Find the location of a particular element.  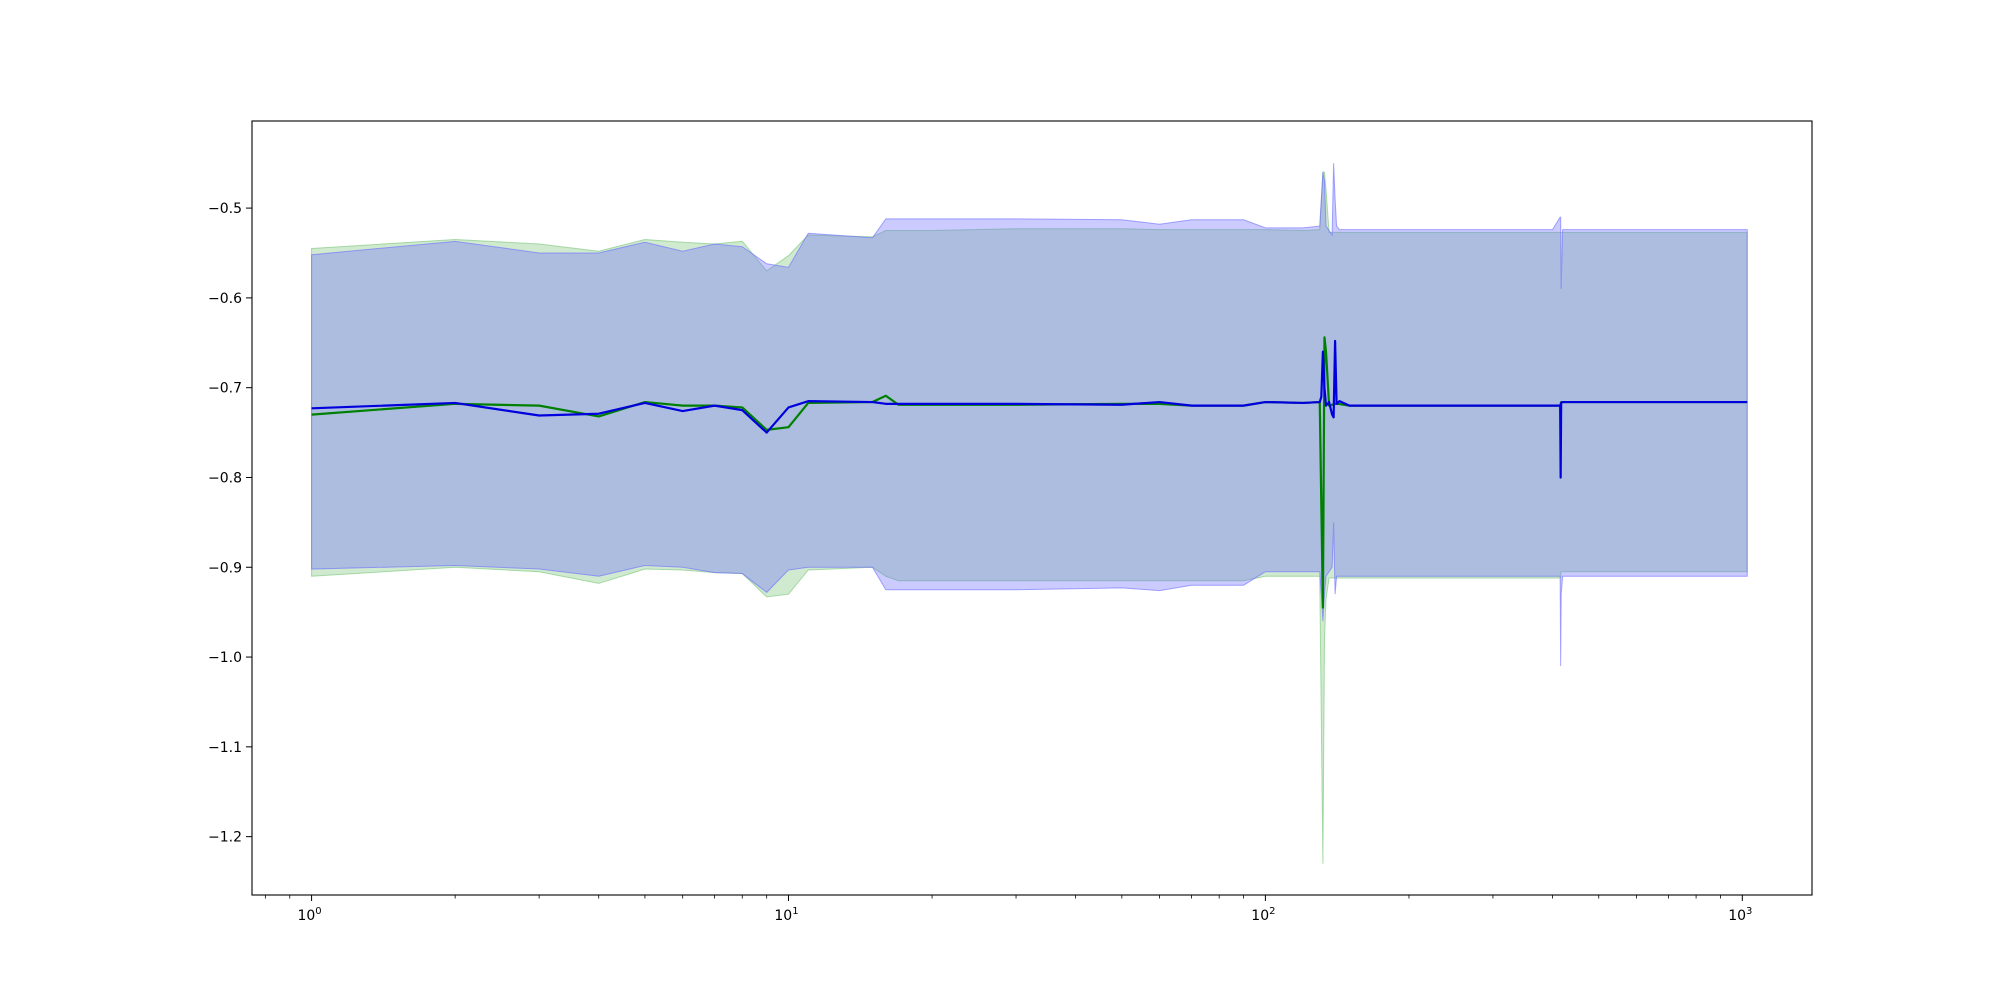

y-tick-label: −0.6 is located at coordinates (225, 299).